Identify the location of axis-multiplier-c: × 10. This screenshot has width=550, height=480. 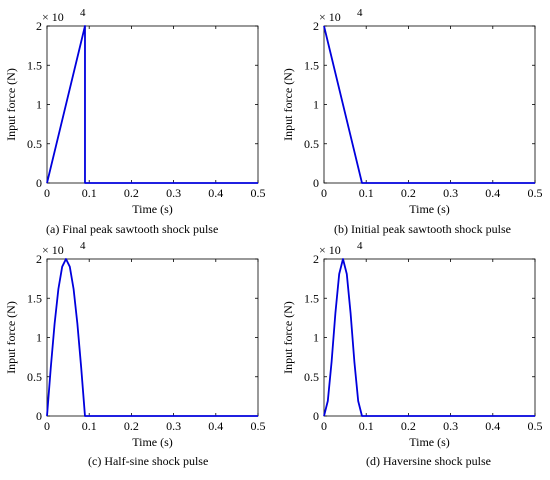
(53, 250).